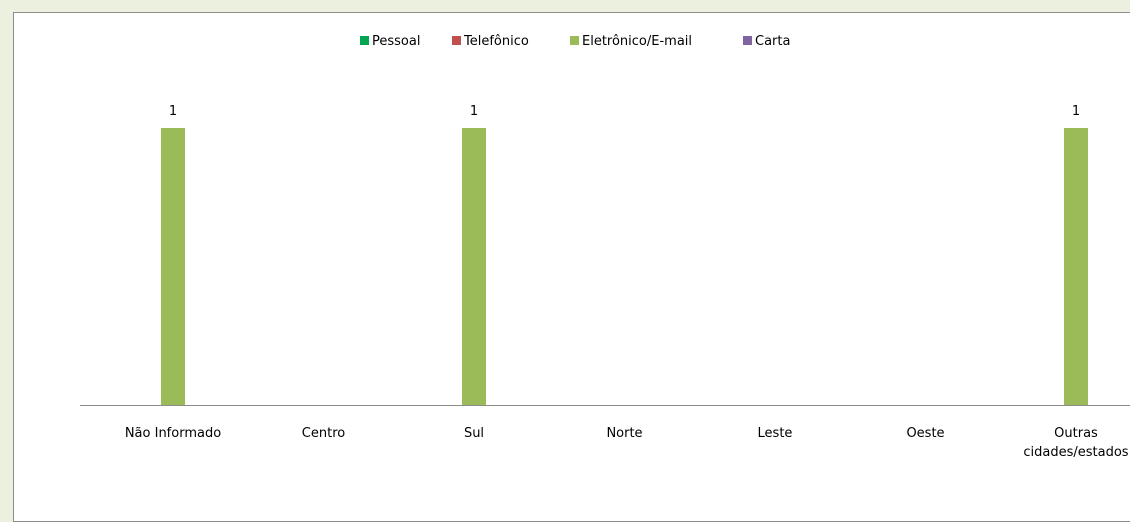  What do you see at coordinates (456, 40) in the screenshot?
I see `legend-swatch-telef-nico` at bounding box center [456, 40].